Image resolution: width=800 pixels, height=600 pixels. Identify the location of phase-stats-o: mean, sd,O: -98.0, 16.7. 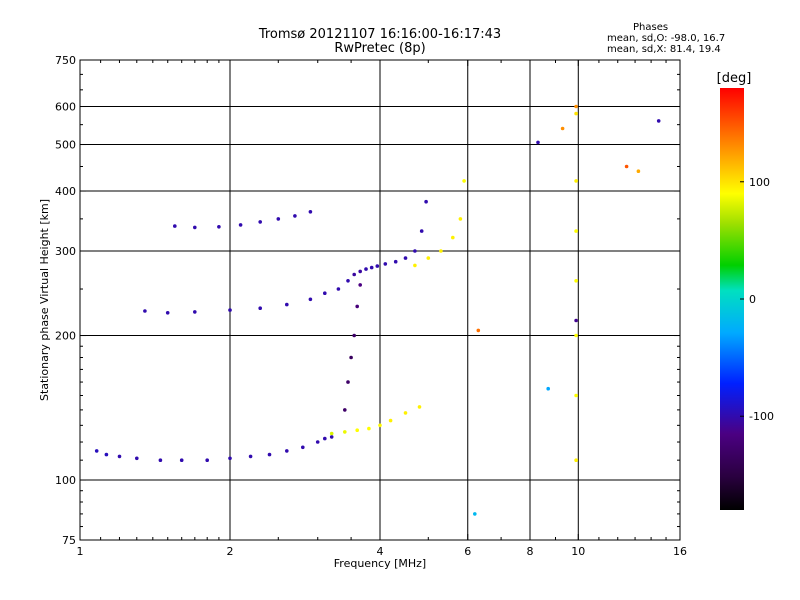
(666, 38).